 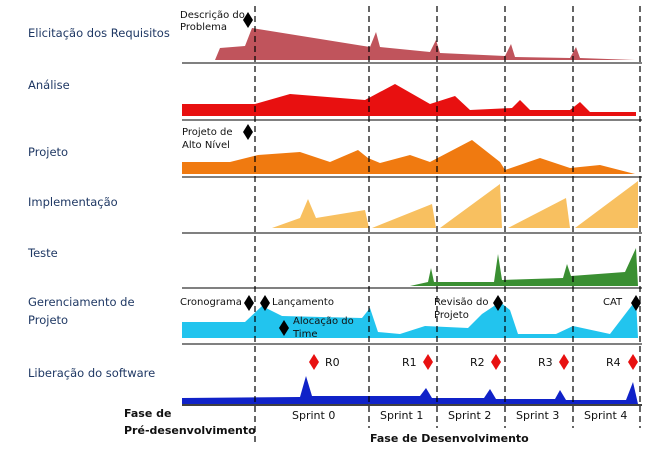 I want to click on release-r2-label: R2, so click(x=477, y=362).